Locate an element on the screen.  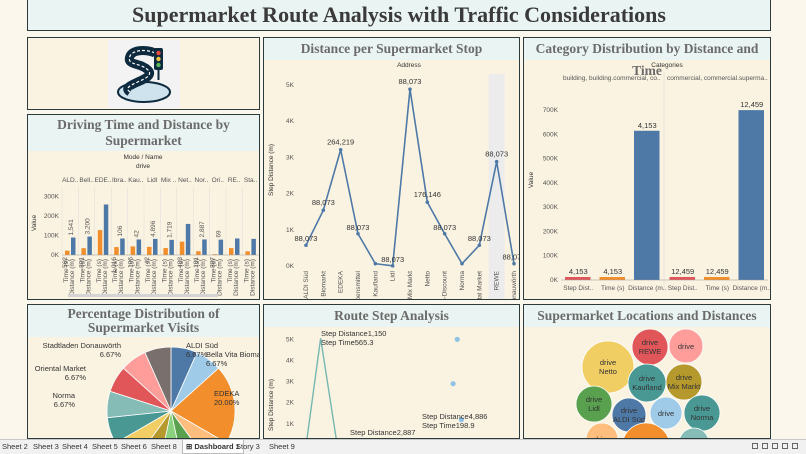
sheet-tab: Sheet 4 is located at coordinates (75, 446).